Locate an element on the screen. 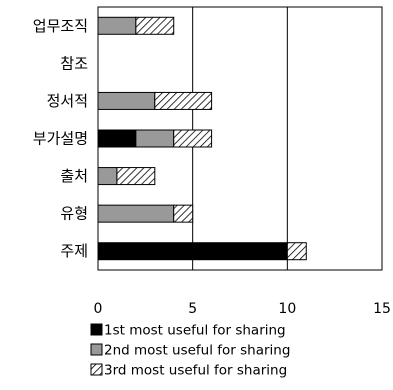 The image size is (393, 390). category-label: 업무조직 is located at coordinates (60, 26).